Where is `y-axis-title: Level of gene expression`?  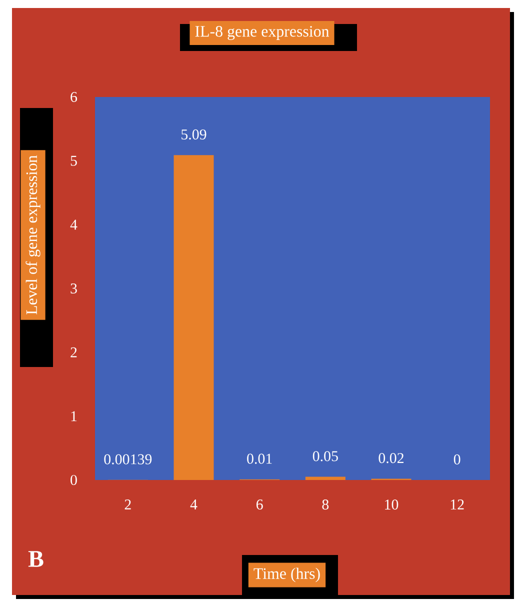 y-axis-title: Level of gene expression is located at coordinates (33, 234).